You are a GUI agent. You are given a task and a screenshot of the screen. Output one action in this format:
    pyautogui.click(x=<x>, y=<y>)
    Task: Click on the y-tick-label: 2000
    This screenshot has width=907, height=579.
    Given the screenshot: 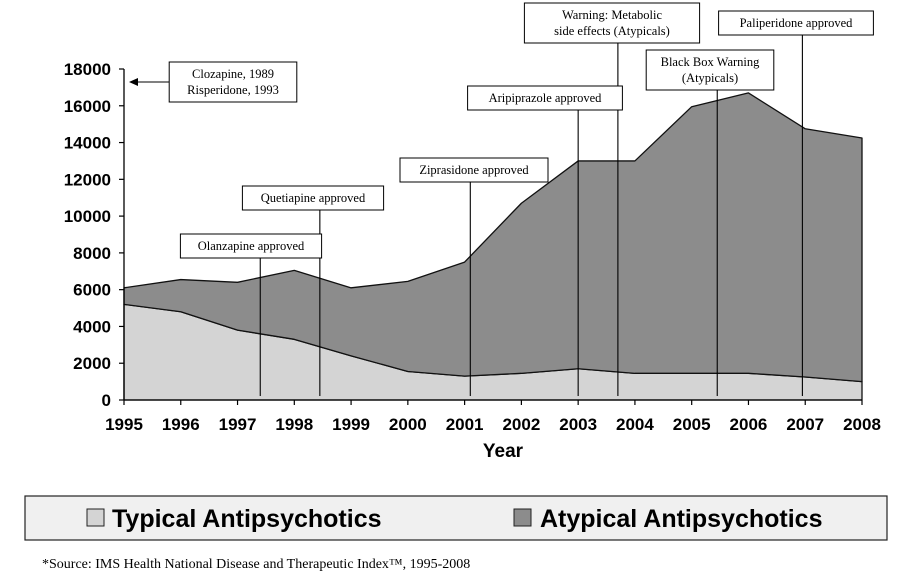 What is the action you would take?
    pyautogui.click(x=92, y=363)
    